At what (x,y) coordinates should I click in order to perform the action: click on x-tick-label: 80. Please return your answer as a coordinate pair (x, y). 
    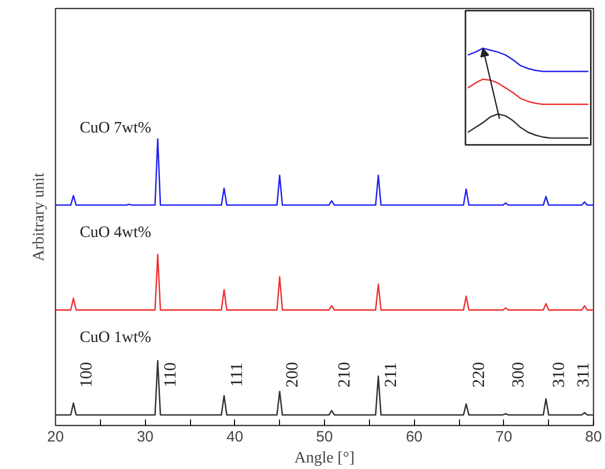
    Looking at the image, I should click on (593, 437).